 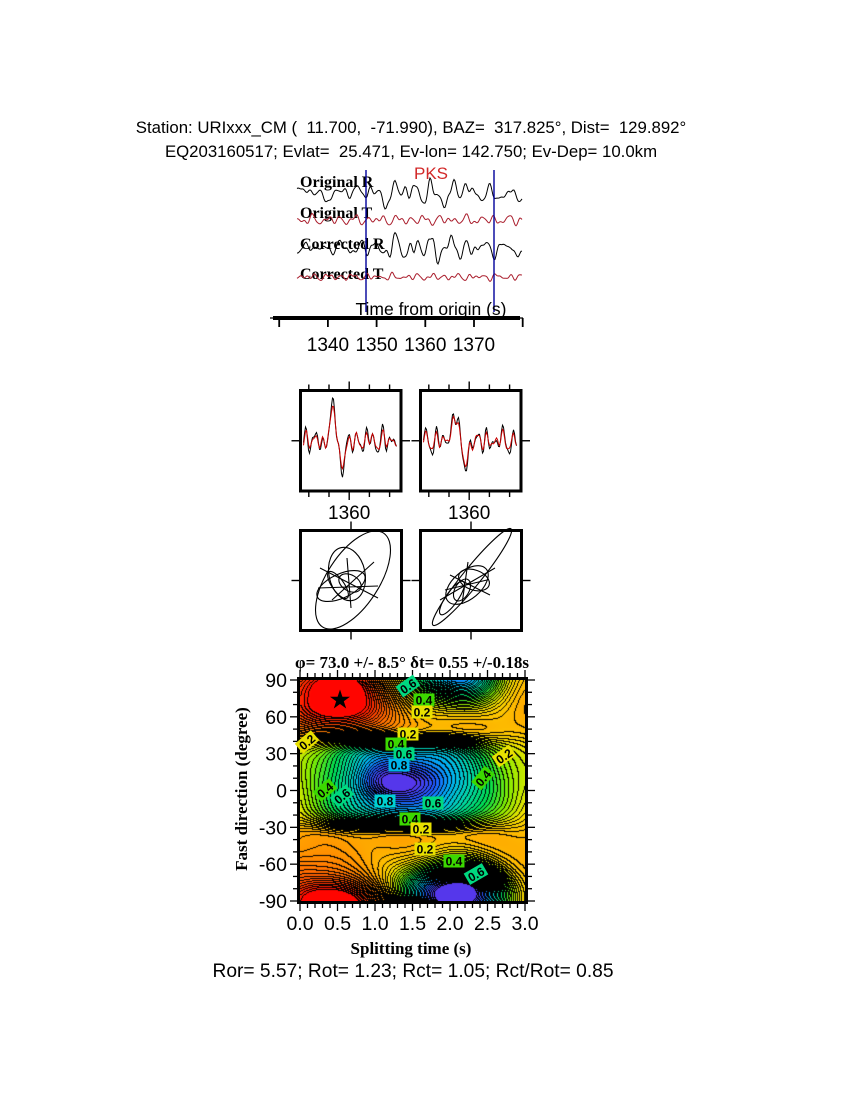 What do you see at coordinates (412, 662) in the screenshot?
I see `svg-text:φ= 73.0 +/- 8.5° δt= 0.55 +/-0: φ= 73.0 +/- 8.5° δt= 0.55 +/-0.18s` at bounding box center [412, 662].